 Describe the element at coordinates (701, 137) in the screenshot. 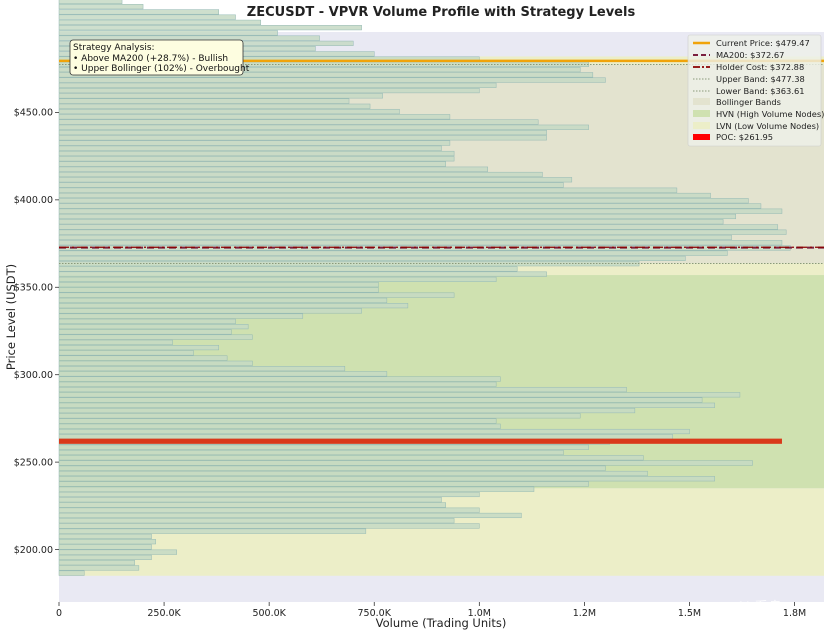

I see `legend-swatch-poc` at that location.